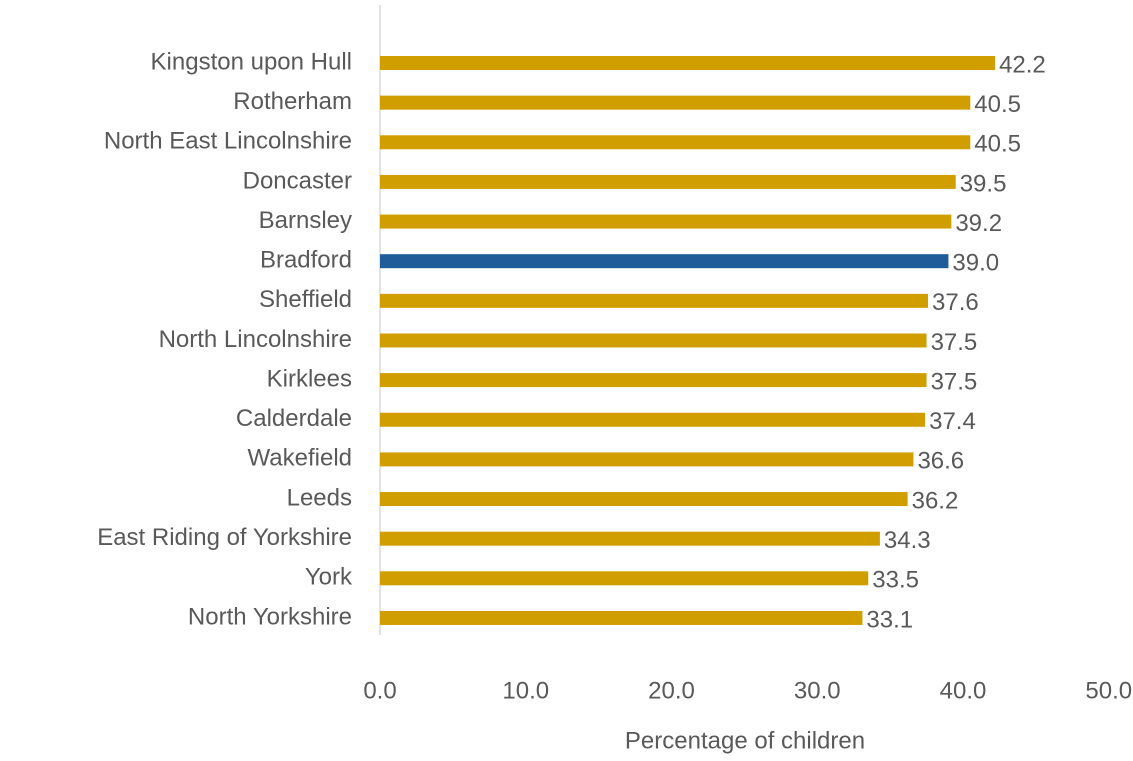  What do you see at coordinates (952, 421) in the screenshot?
I see `value-label: 37.4` at bounding box center [952, 421].